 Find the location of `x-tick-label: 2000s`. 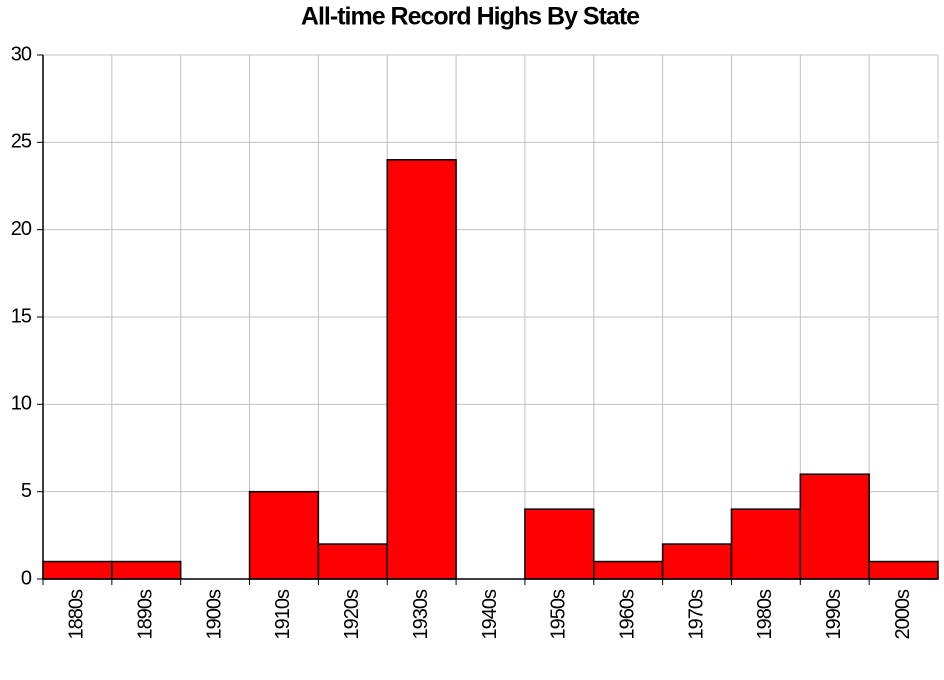

x-tick-label: 2000s is located at coordinates (903, 614).